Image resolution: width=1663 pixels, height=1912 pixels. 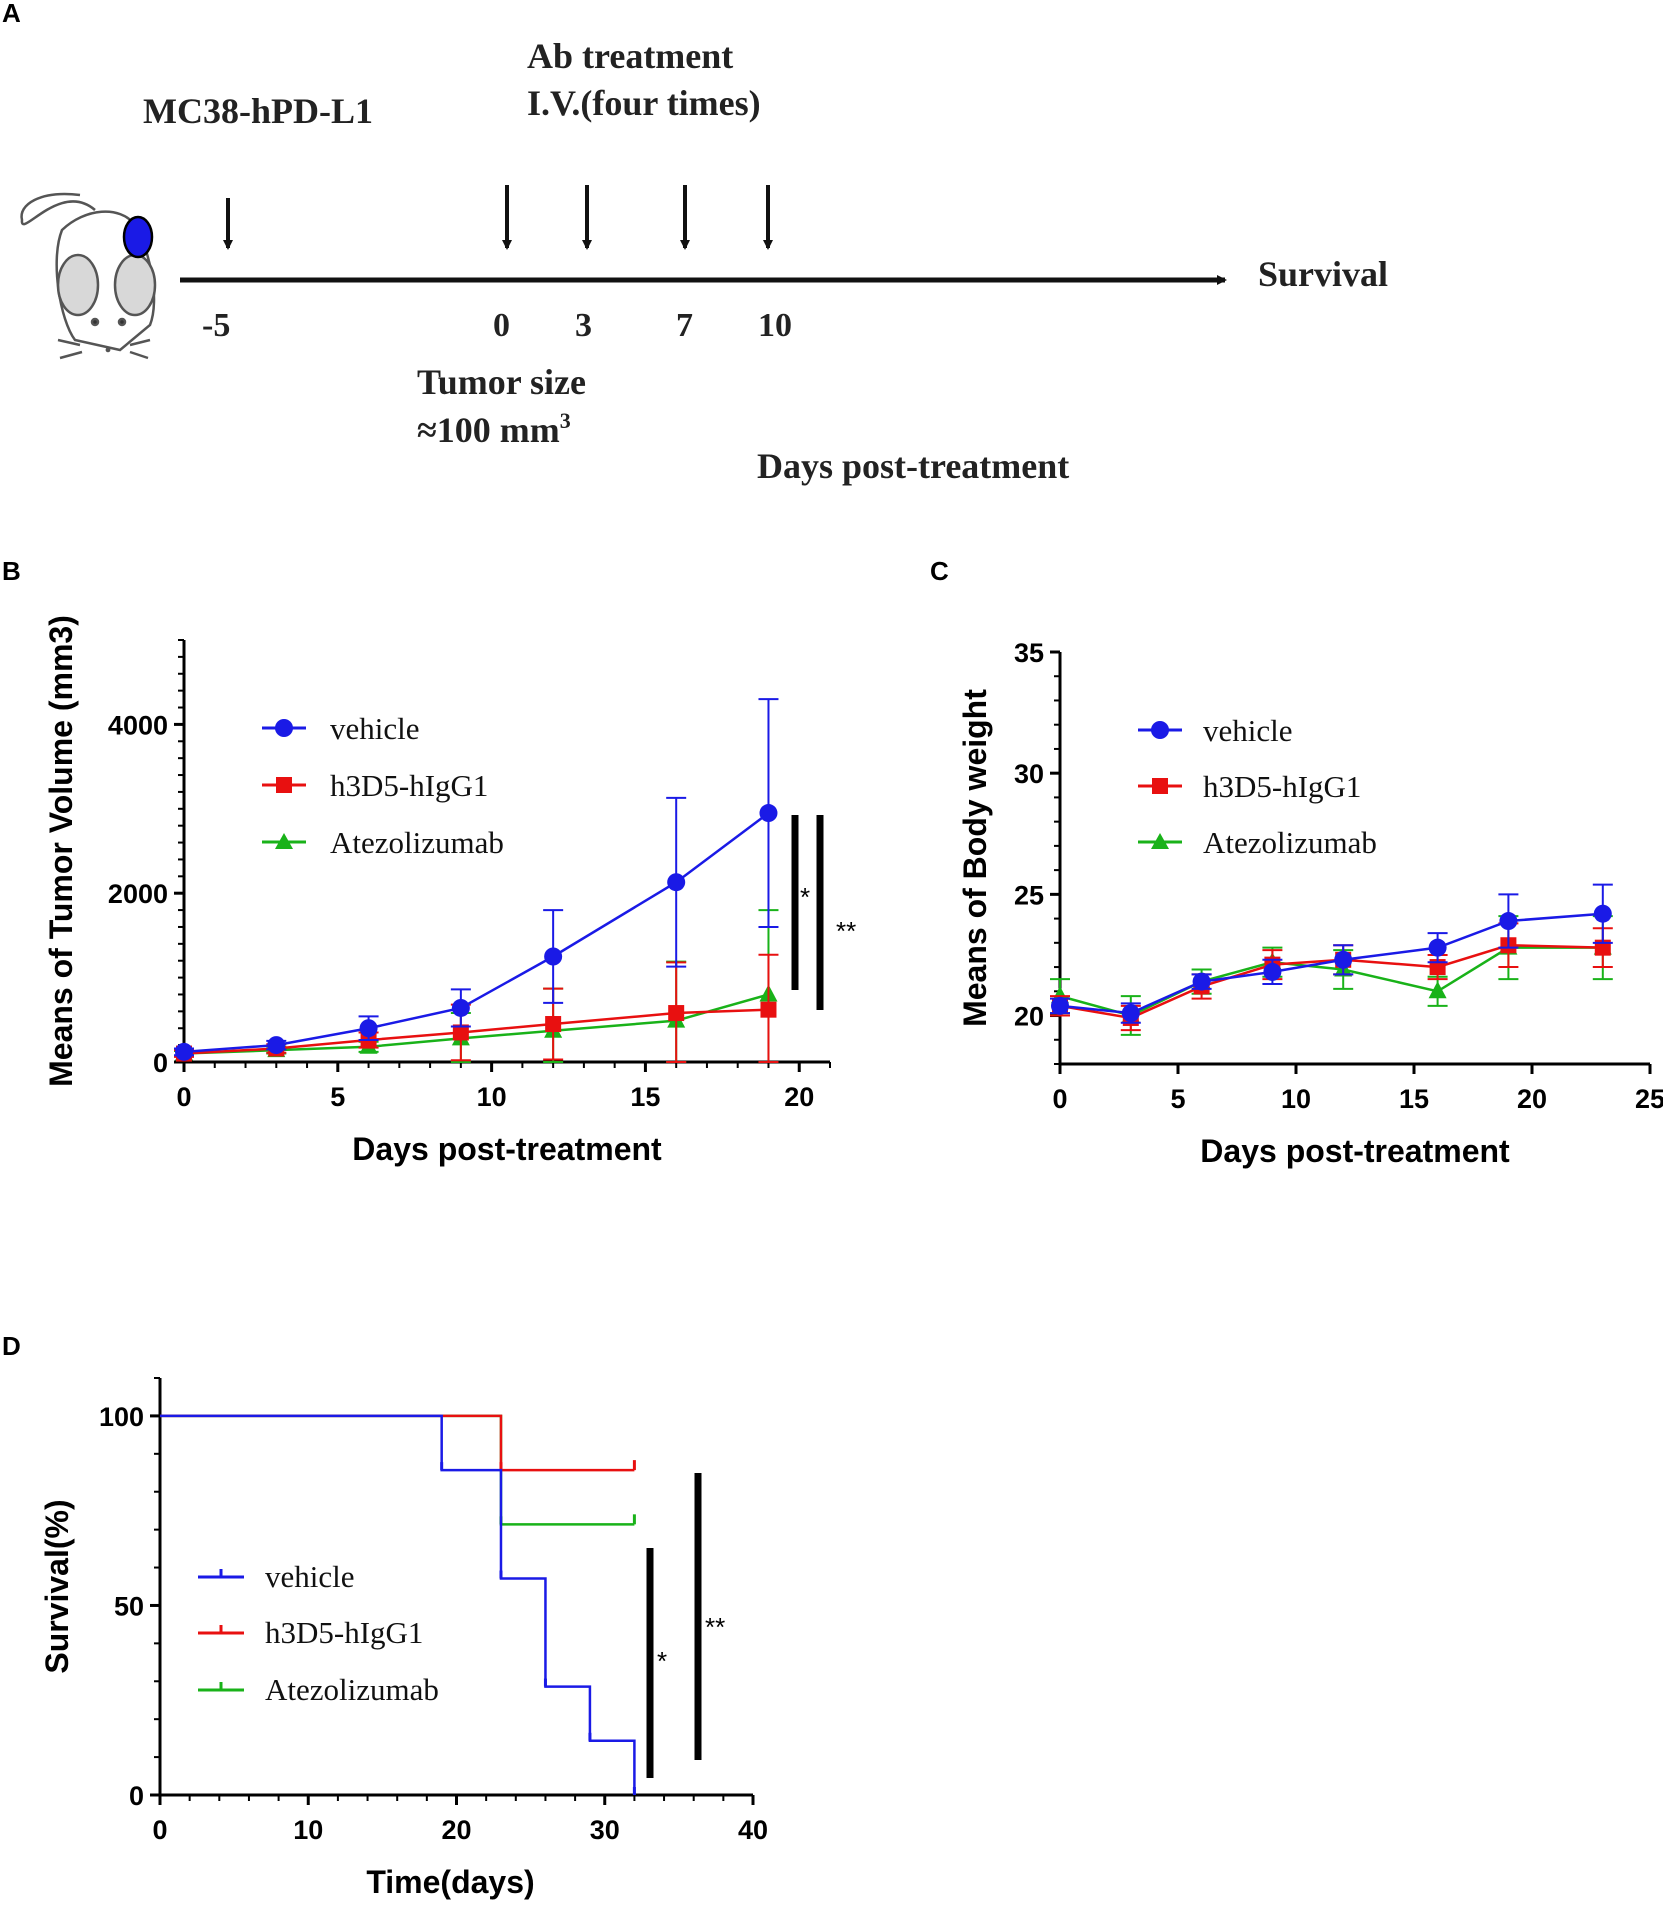 I want to click on timepoint-labels: -5 0 3 7 10, so click(x=497, y=325).